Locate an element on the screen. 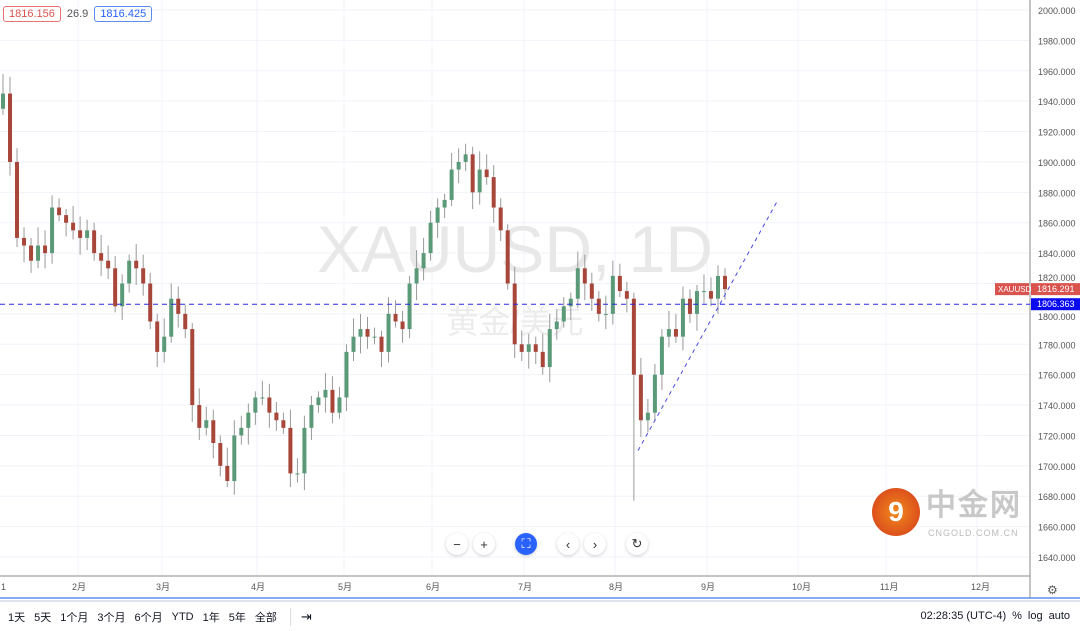  auto-toggle: auto is located at coordinates (1059, 616).